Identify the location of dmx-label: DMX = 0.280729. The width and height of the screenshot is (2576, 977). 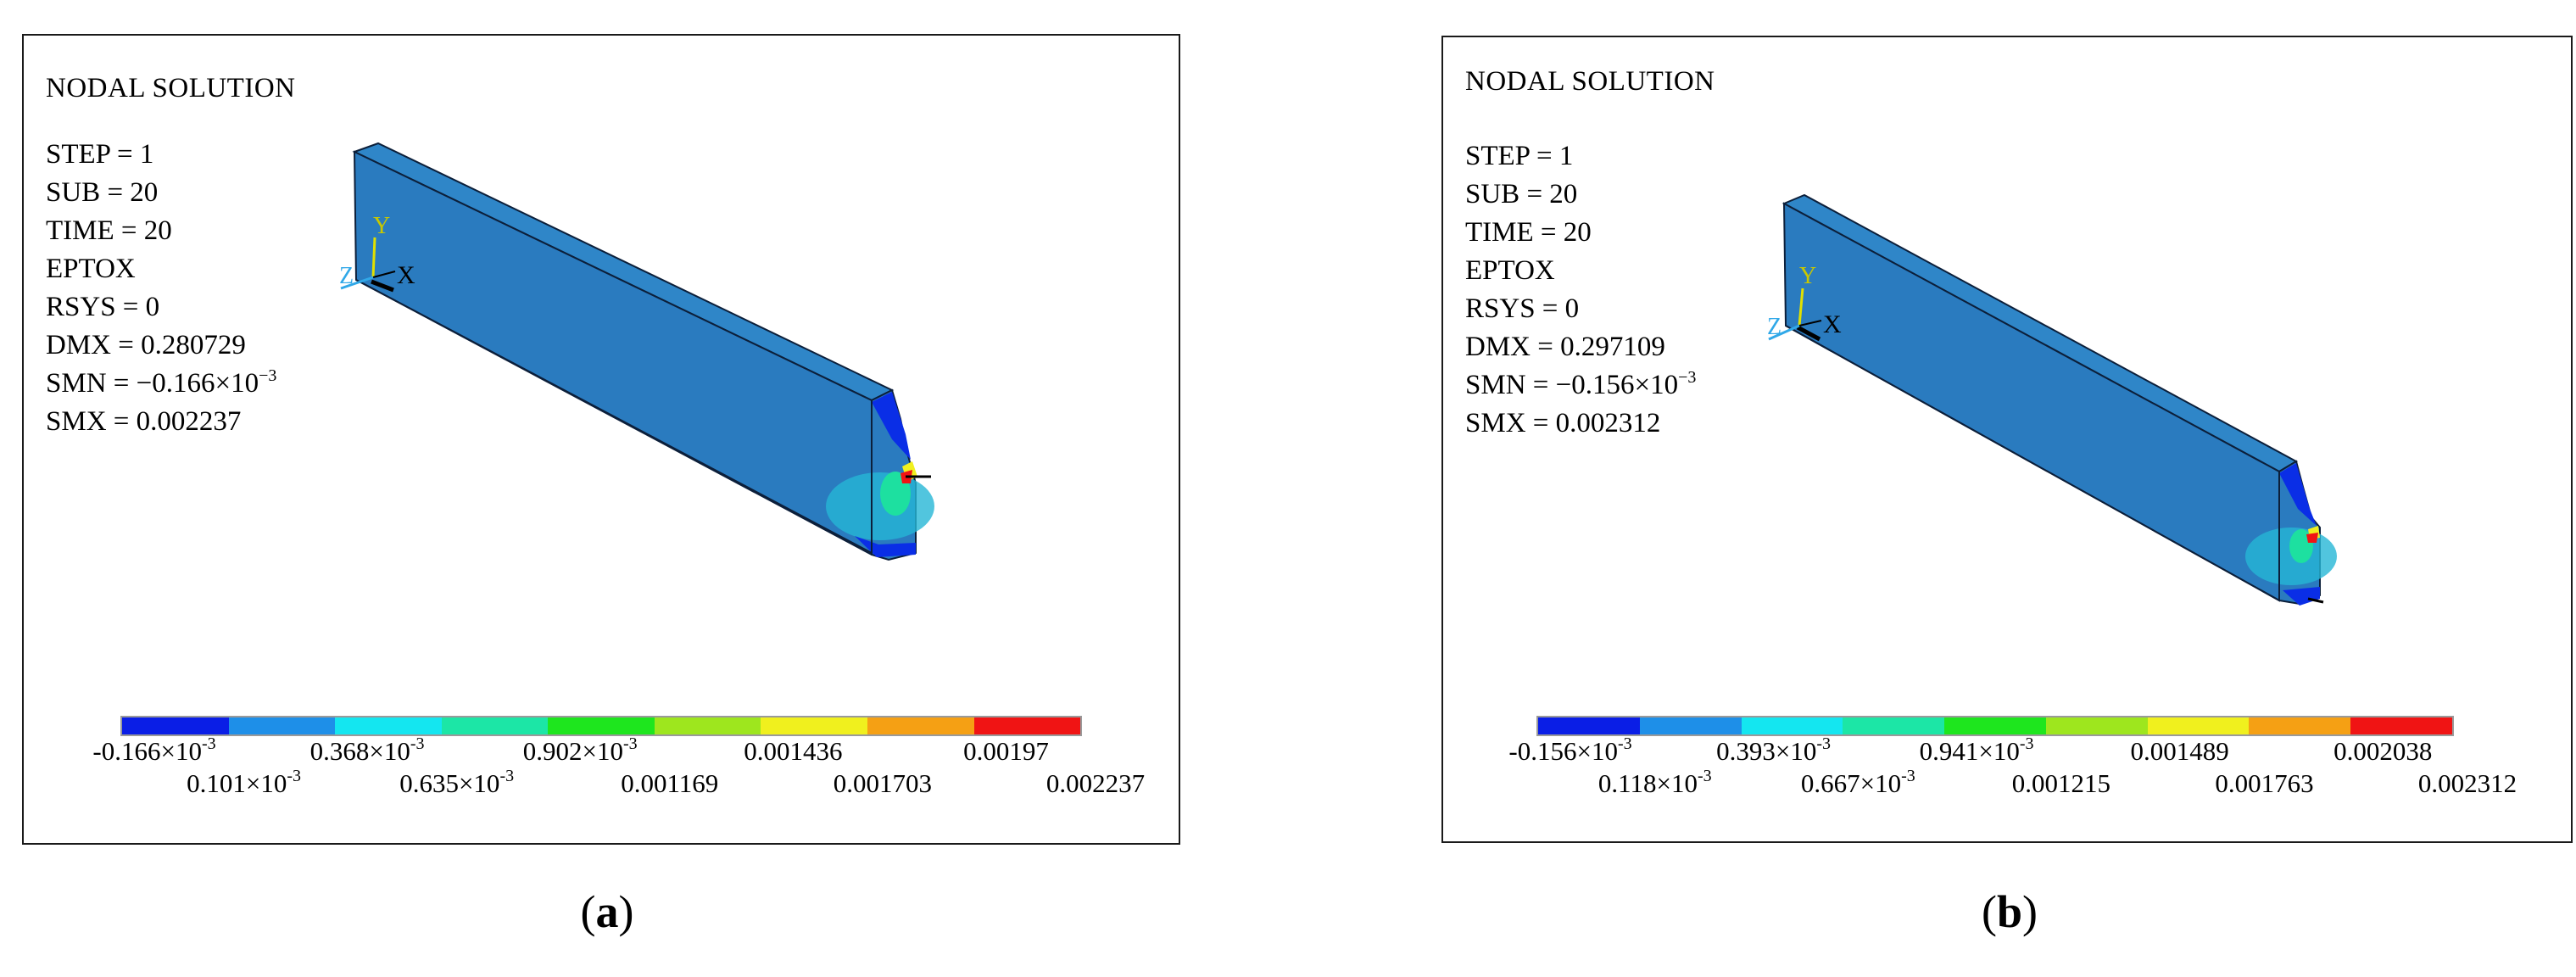
(146, 345).